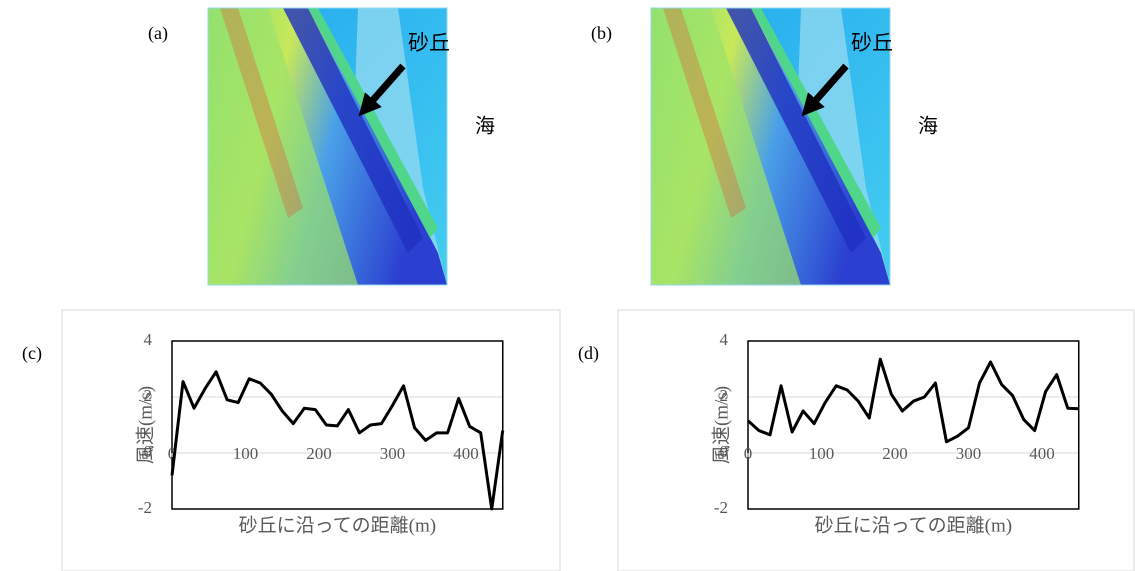 This screenshot has width=1135, height=571. What do you see at coordinates (158, 33) in the screenshot?
I see `panel-label: (a)` at bounding box center [158, 33].